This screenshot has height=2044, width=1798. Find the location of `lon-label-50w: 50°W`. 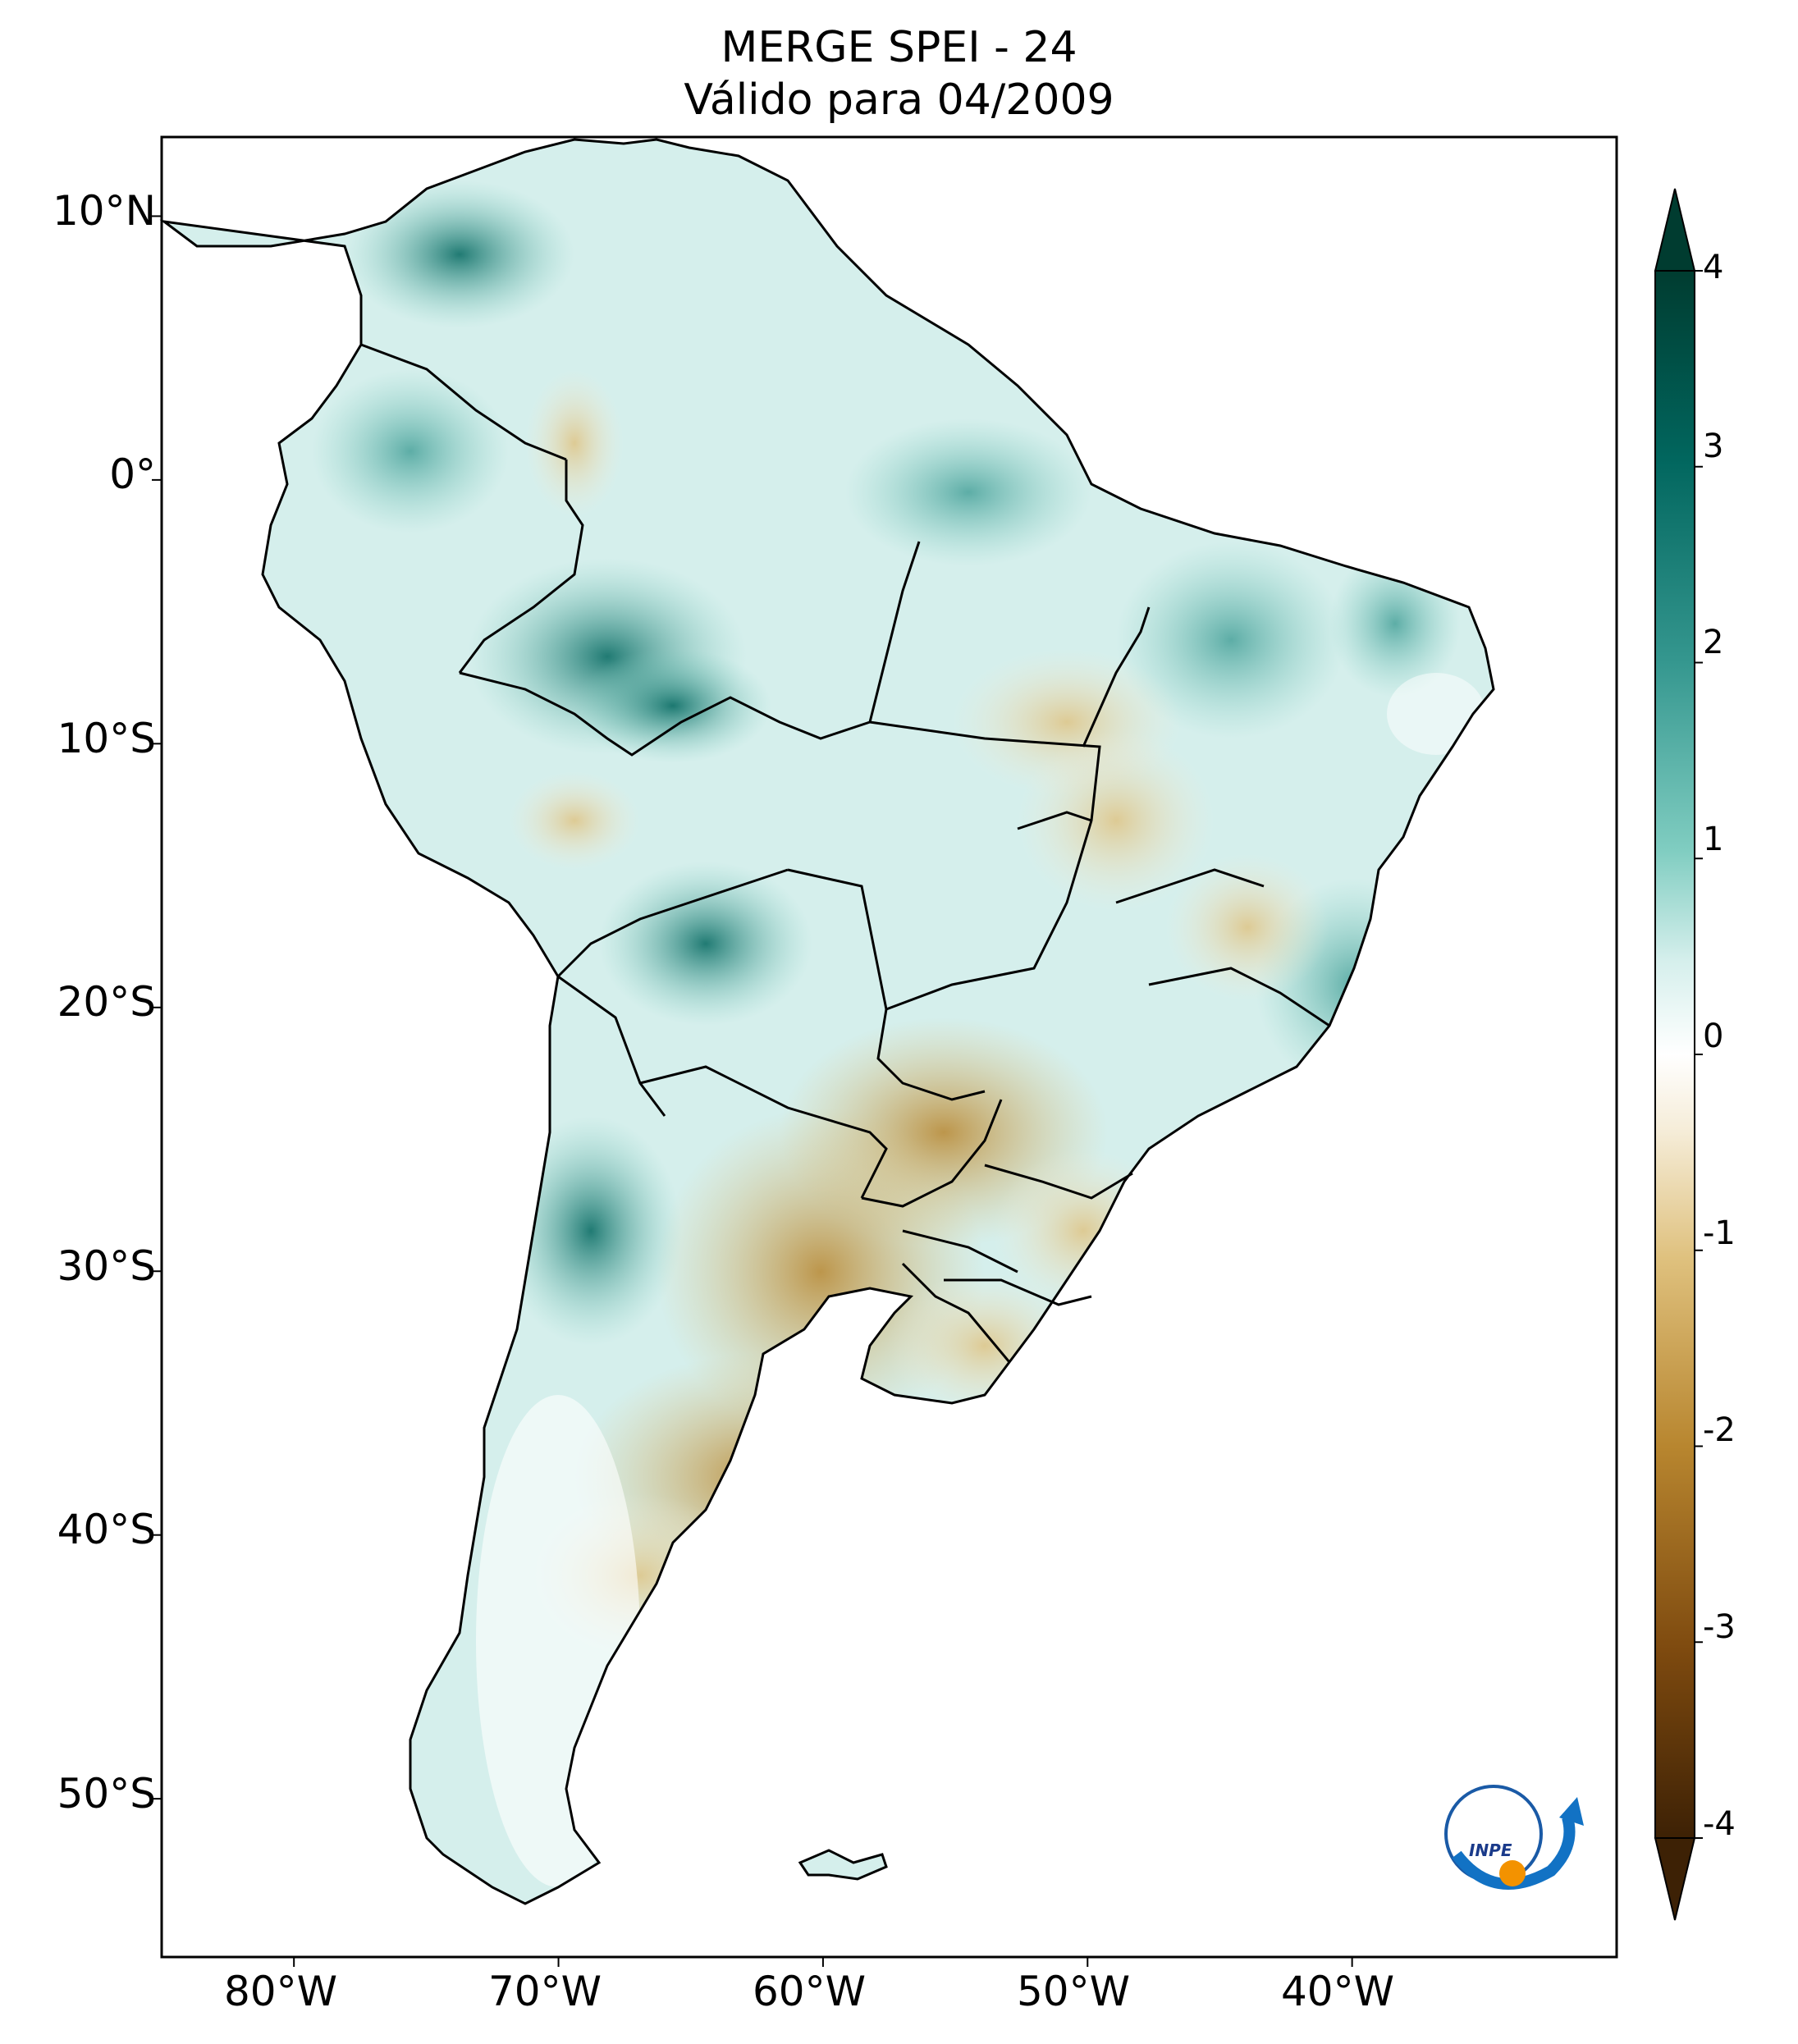

lon-label-50w: 50°W is located at coordinates (1073, 1992).